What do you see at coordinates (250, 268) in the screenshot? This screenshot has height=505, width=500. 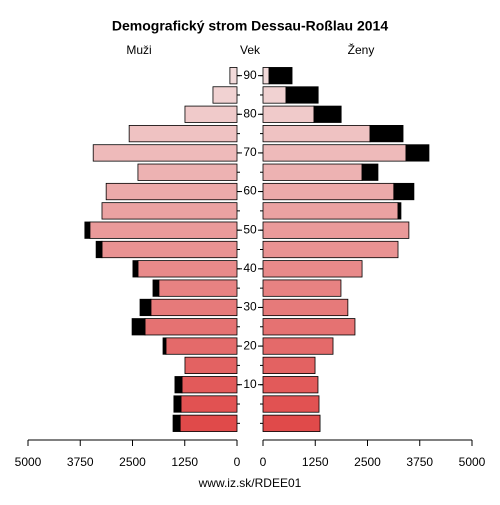 I see `y-tick-label: 40` at bounding box center [250, 268].